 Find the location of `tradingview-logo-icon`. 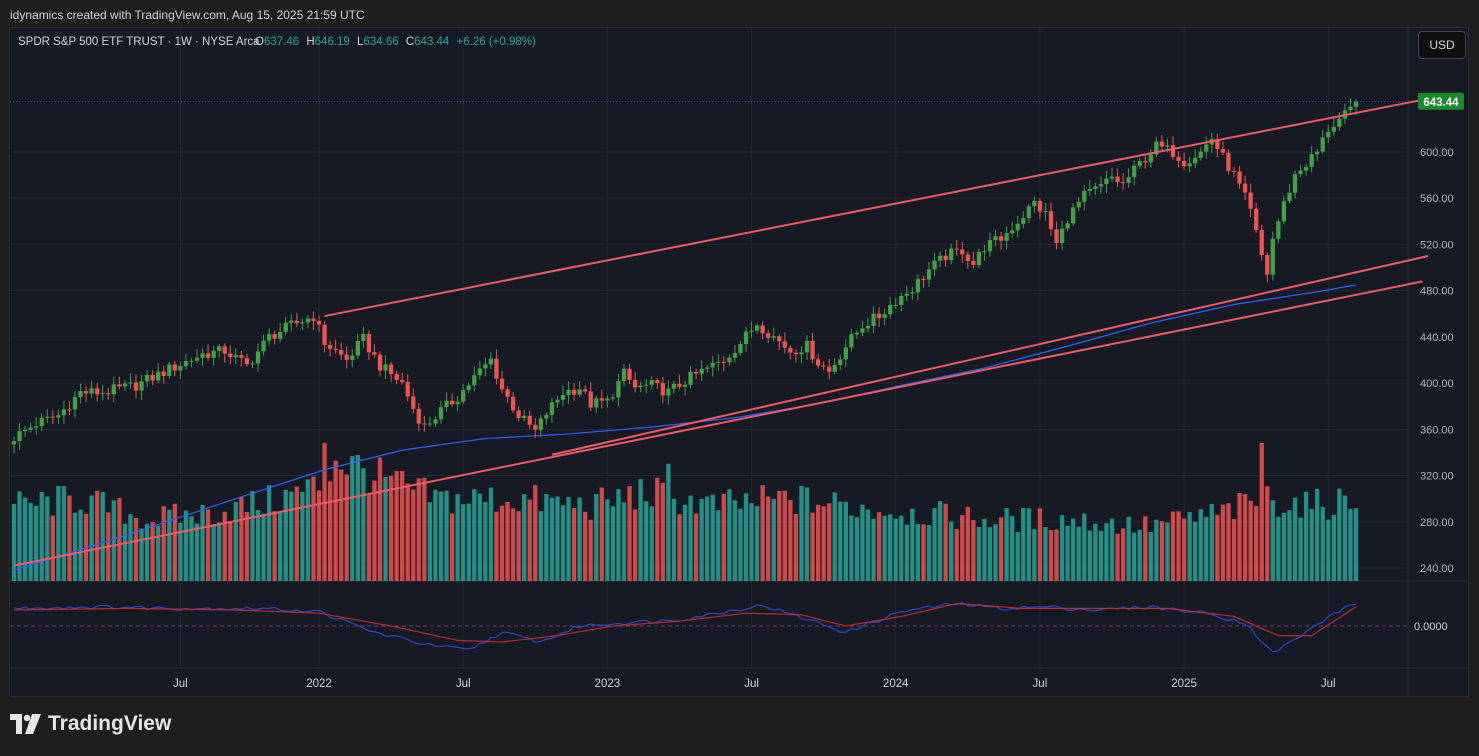

tradingview-logo-icon is located at coordinates (25, 724).